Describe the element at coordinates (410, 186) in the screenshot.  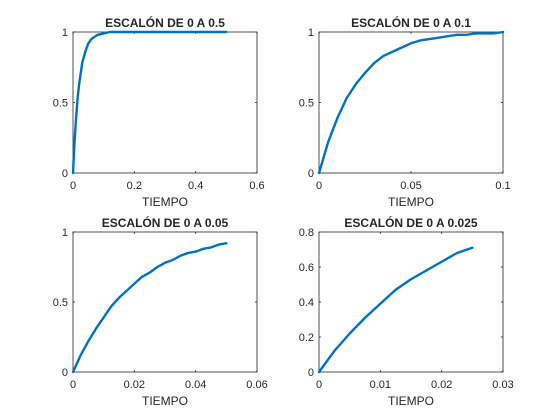
I see `x-tick-label: 0.05` at that location.